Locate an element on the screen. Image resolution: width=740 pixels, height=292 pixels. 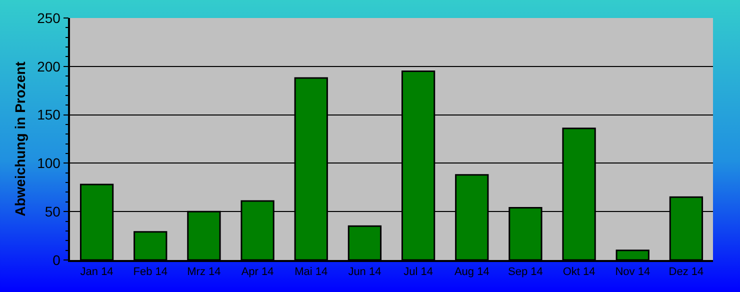
x-tick-label: Okt 14 is located at coordinates (579, 272).